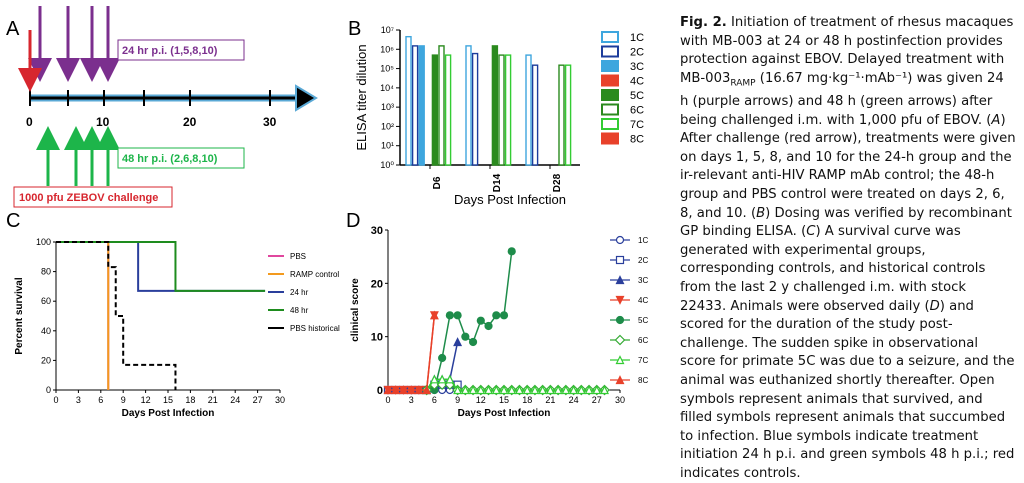  What do you see at coordinates (78, 400) in the screenshot?
I see `c-xtick-label: 3` at bounding box center [78, 400].